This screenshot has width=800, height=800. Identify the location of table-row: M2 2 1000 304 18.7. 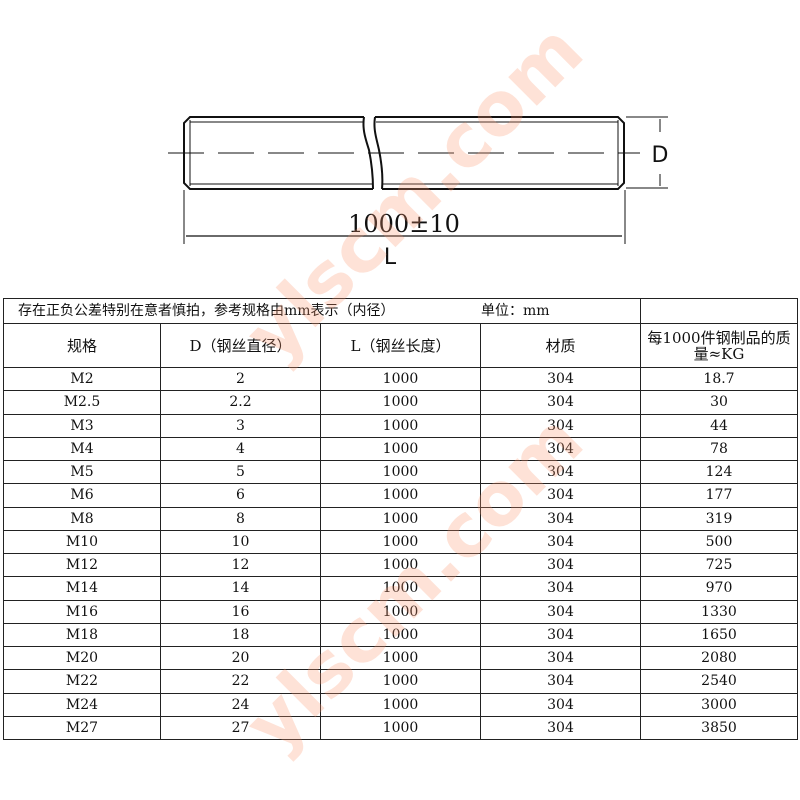
(400, 379).